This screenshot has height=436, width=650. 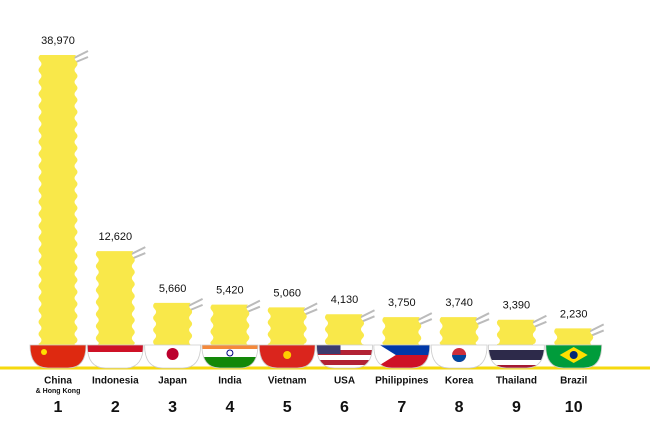 What do you see at coordinates (229, 407) in the screenshot?
I see `rank-label: 4` at bounding box center [229, 407].